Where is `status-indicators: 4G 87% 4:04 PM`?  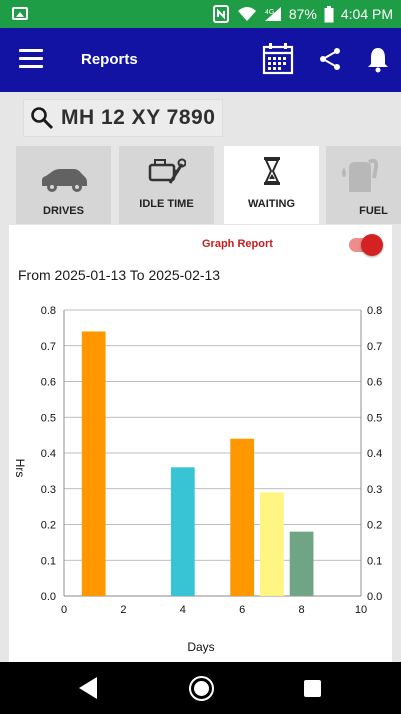 status-indicators: 4G 87% 4:04 PM is located at coordinates (302, 14).